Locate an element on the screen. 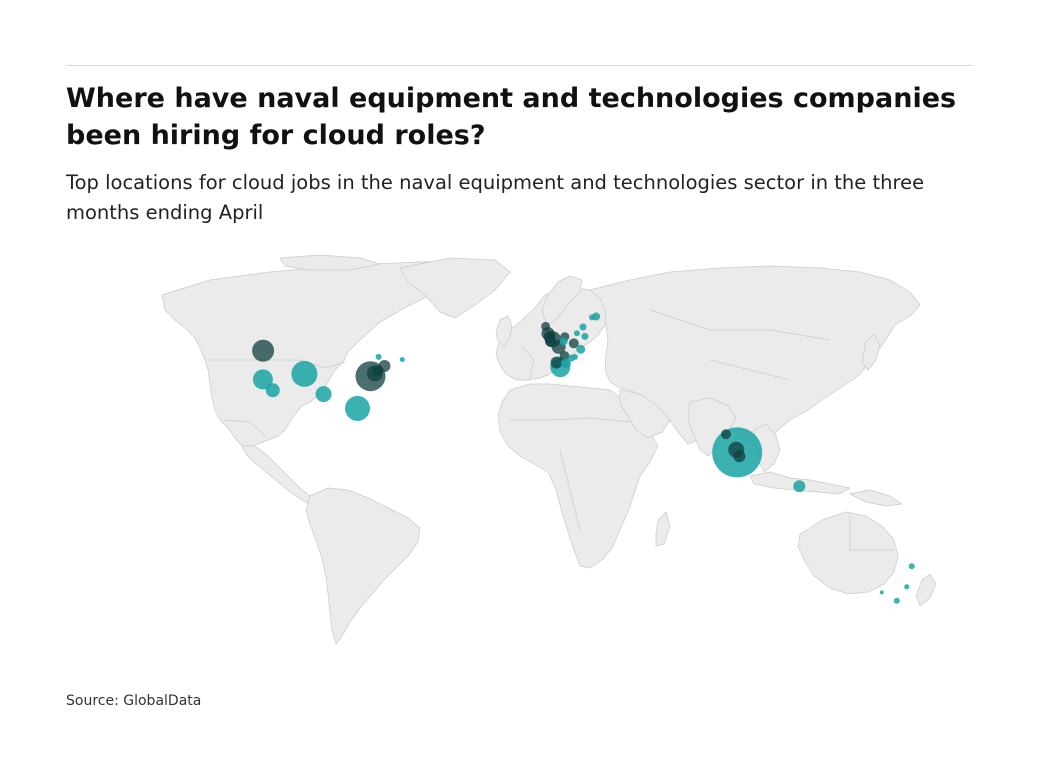 The image size is (1038, 778). land-madagascar is located at coordinates (663, 529).